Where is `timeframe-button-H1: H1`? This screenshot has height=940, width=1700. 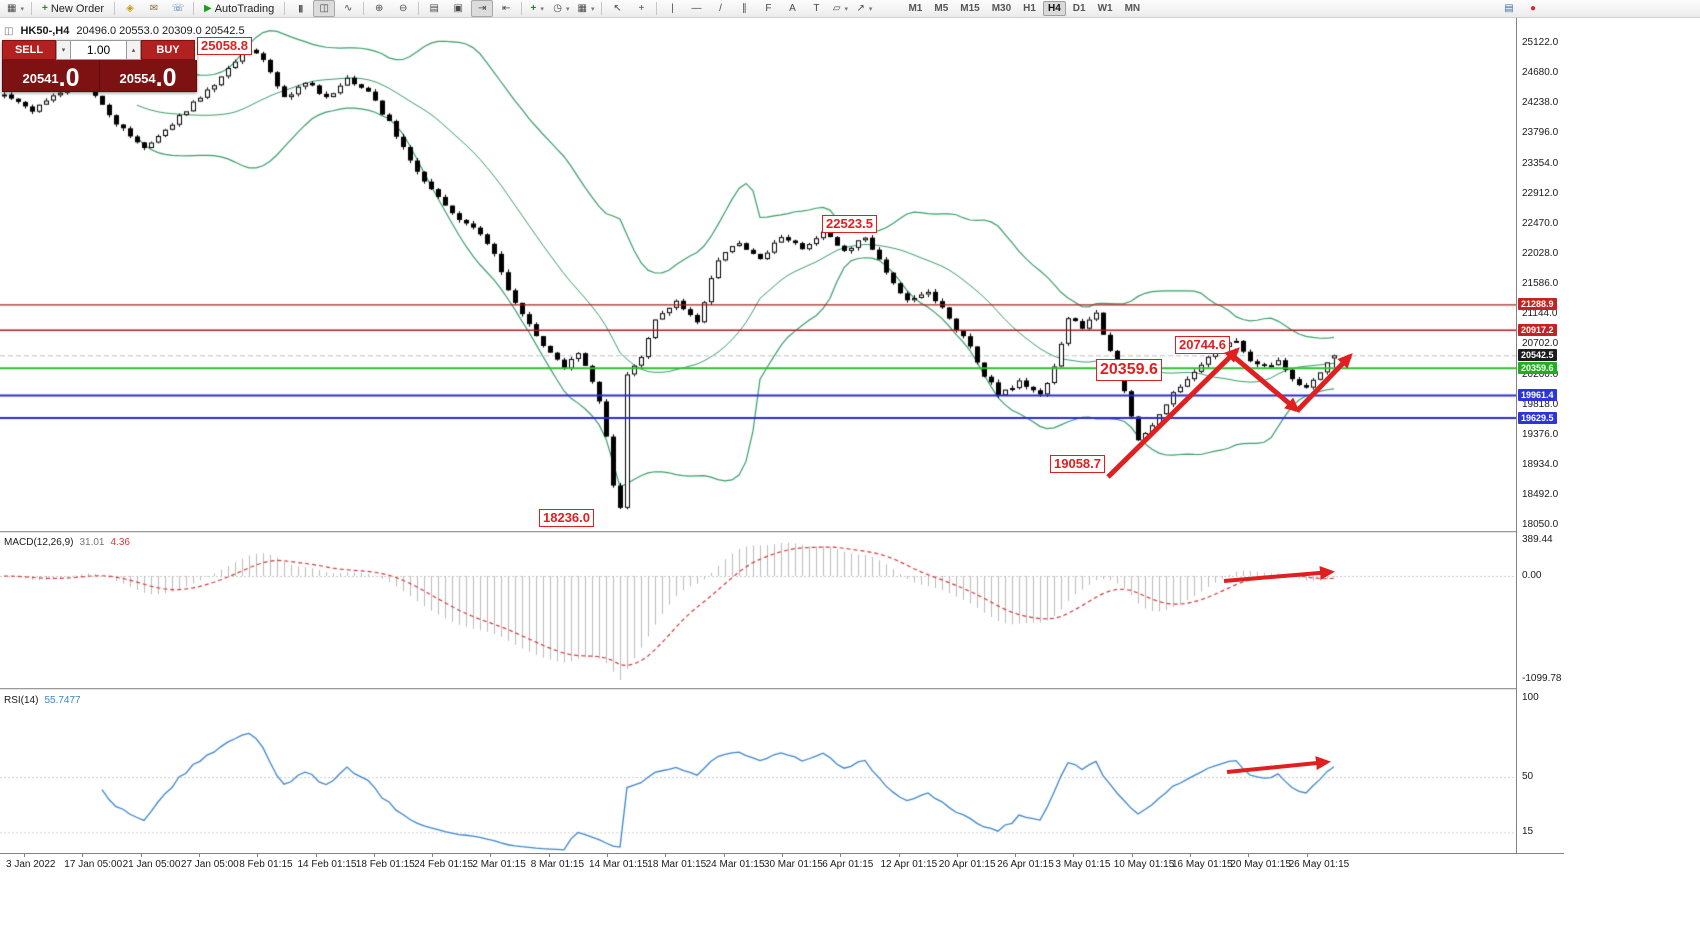 timeframe-button-H1: H1 is located at coordinates (1029, 8).